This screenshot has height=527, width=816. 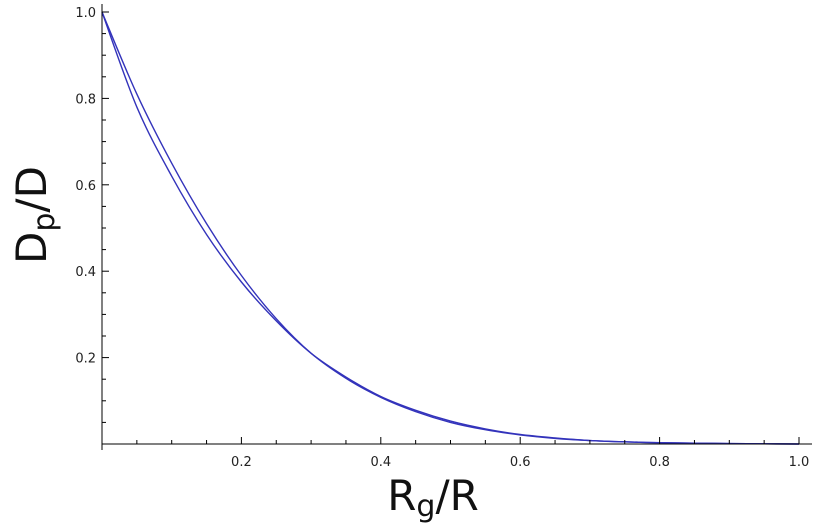 I want to click on y-tick-label: 0.6, so click(x=85, y=186).